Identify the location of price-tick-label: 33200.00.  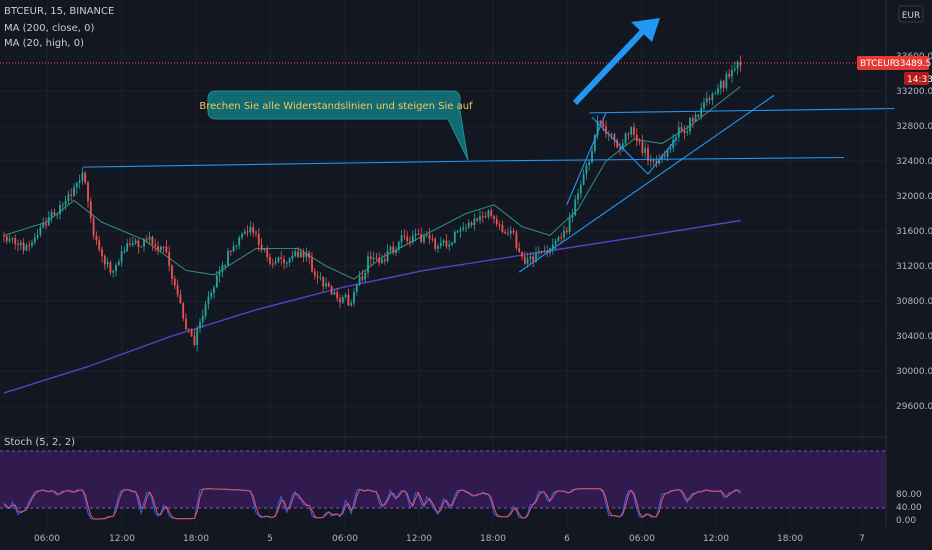
(914, 92).